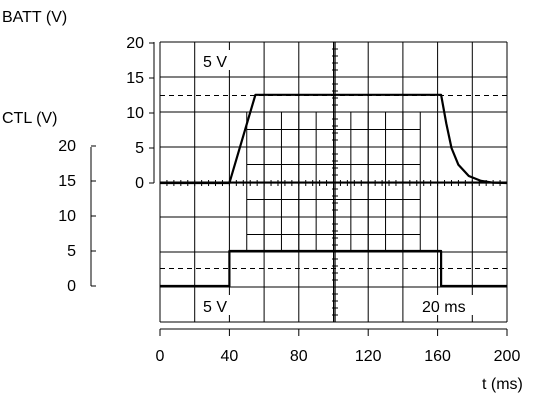  I want to click on x-tick-label: 80, so click(299, 356).